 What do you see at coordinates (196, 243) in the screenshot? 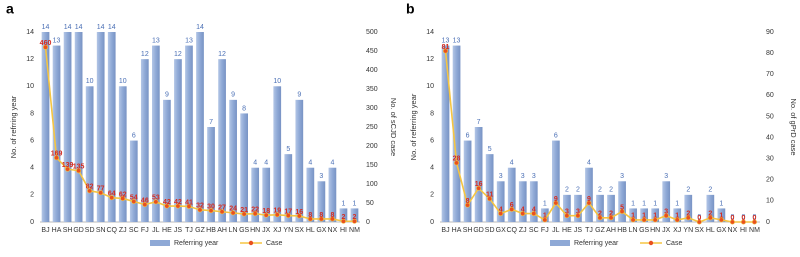
I see `legend-label: Referring year` at bounding box center [196, 243].